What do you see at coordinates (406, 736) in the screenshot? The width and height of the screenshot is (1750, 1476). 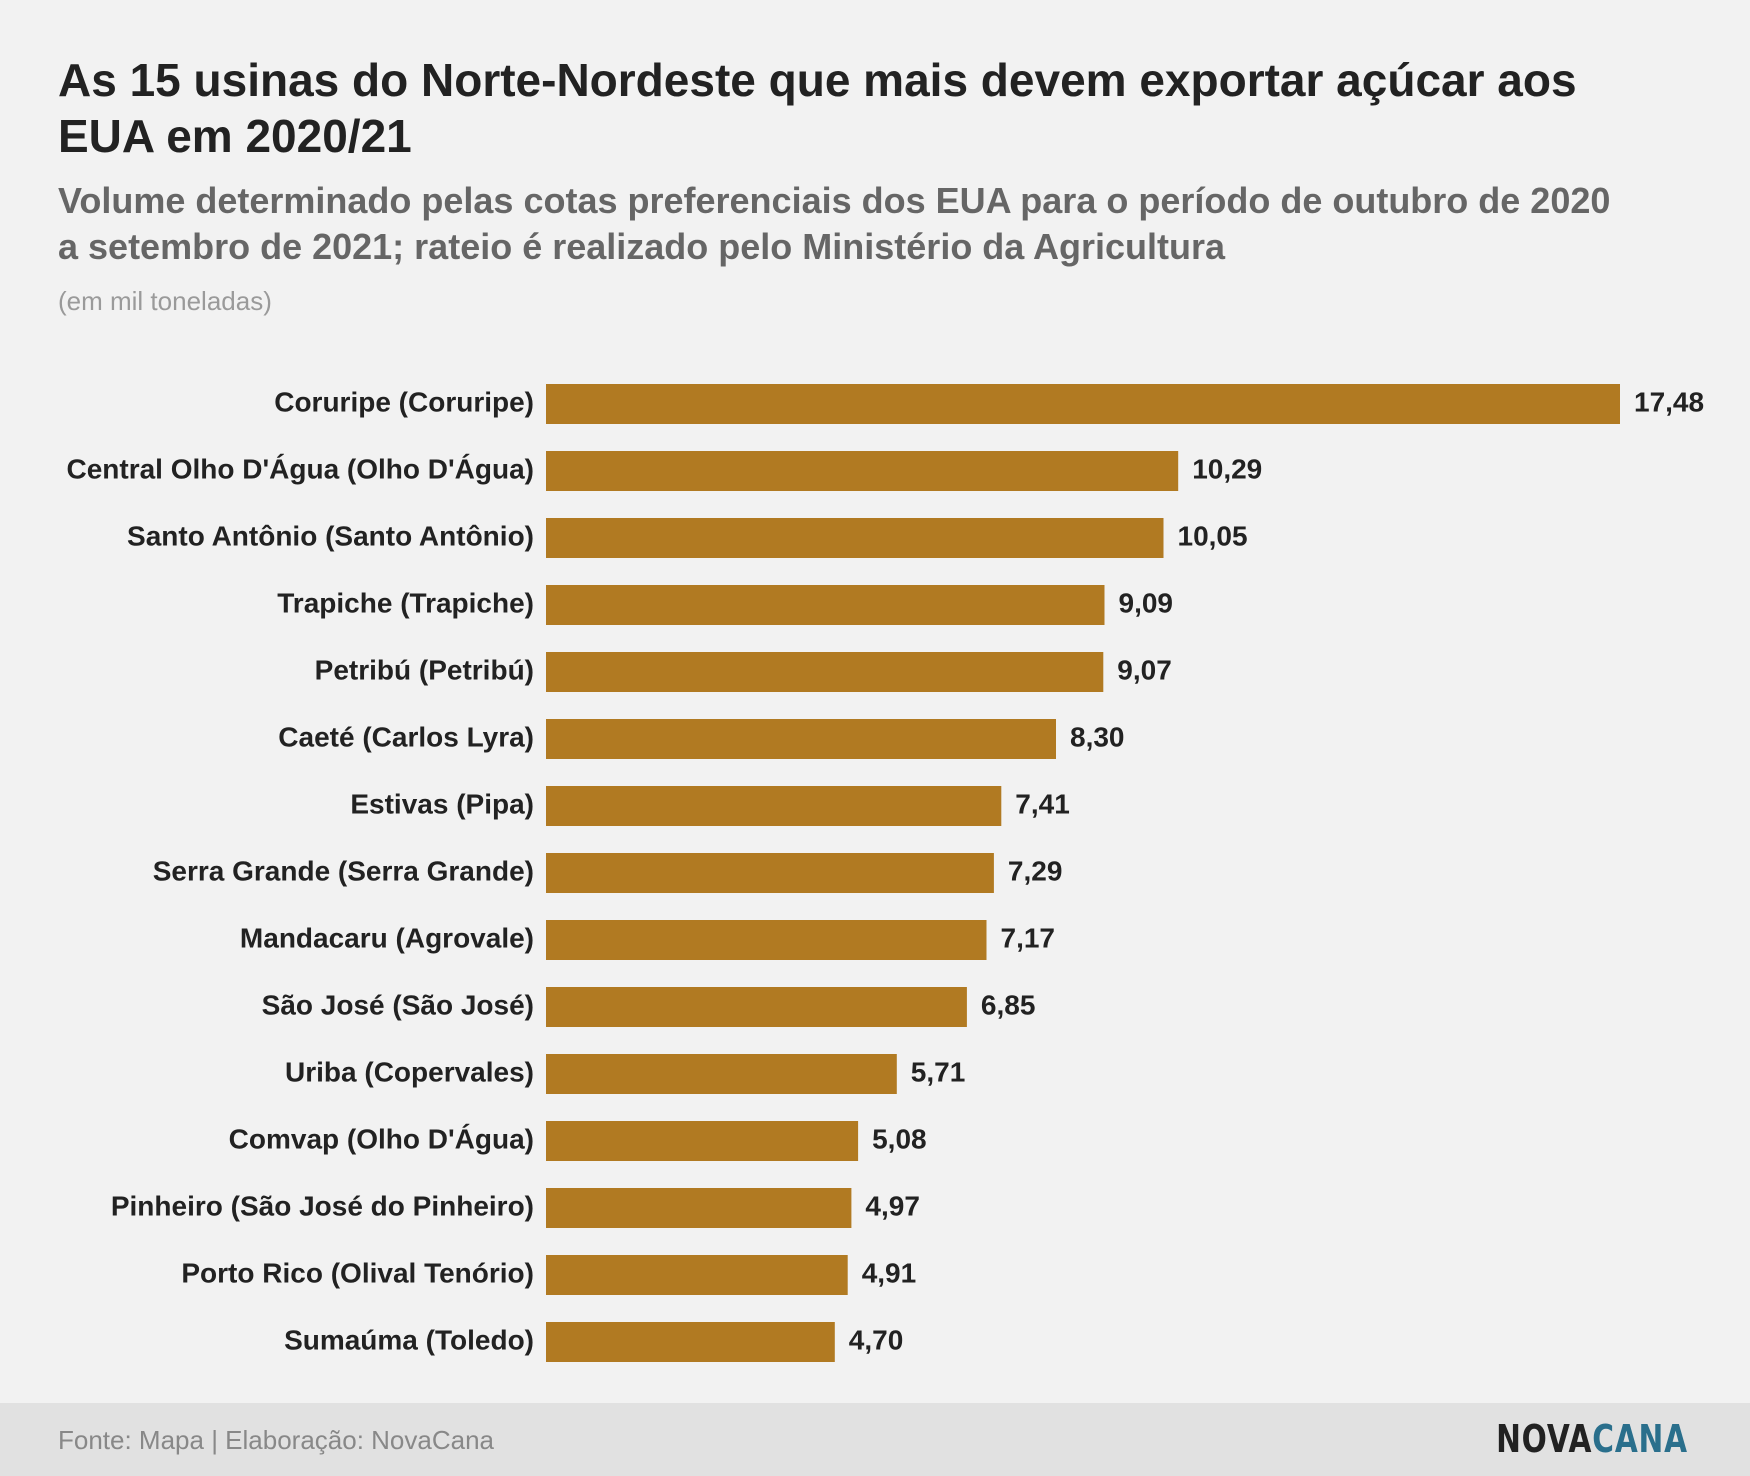 I see `category-label: Caeté (Carlos Lyra)` at bounding box center [406, 736].